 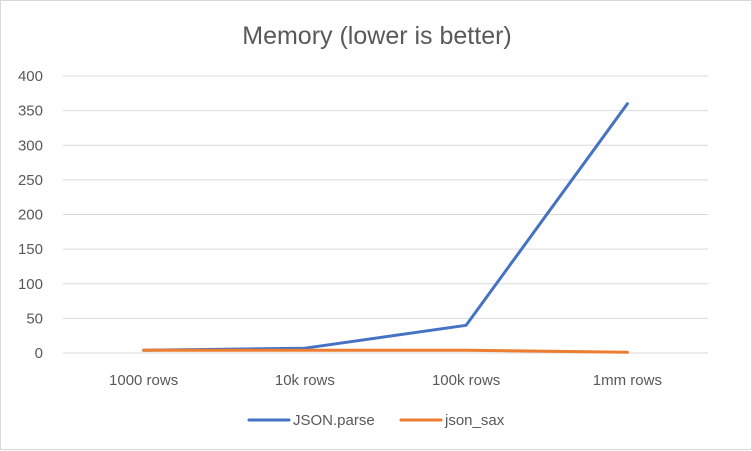 I want to click on y-tick-label: 50, so click(x=34, y=318).